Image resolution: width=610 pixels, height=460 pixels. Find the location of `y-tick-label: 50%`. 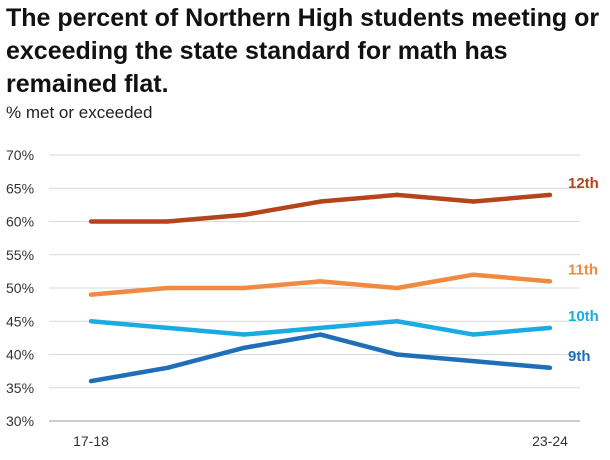

y-tick-label: 50% is located at coordinates (20, 288).